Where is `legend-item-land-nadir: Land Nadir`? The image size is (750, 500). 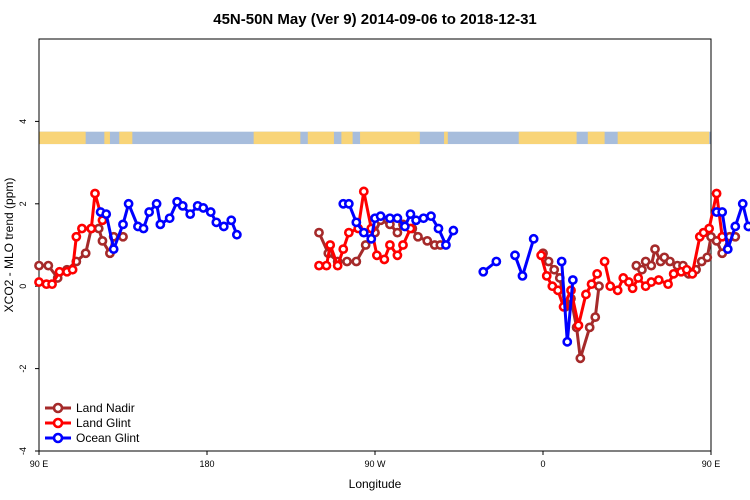 legend-item-land-nadir: Land Nadir is located at coordinates (90, 408).